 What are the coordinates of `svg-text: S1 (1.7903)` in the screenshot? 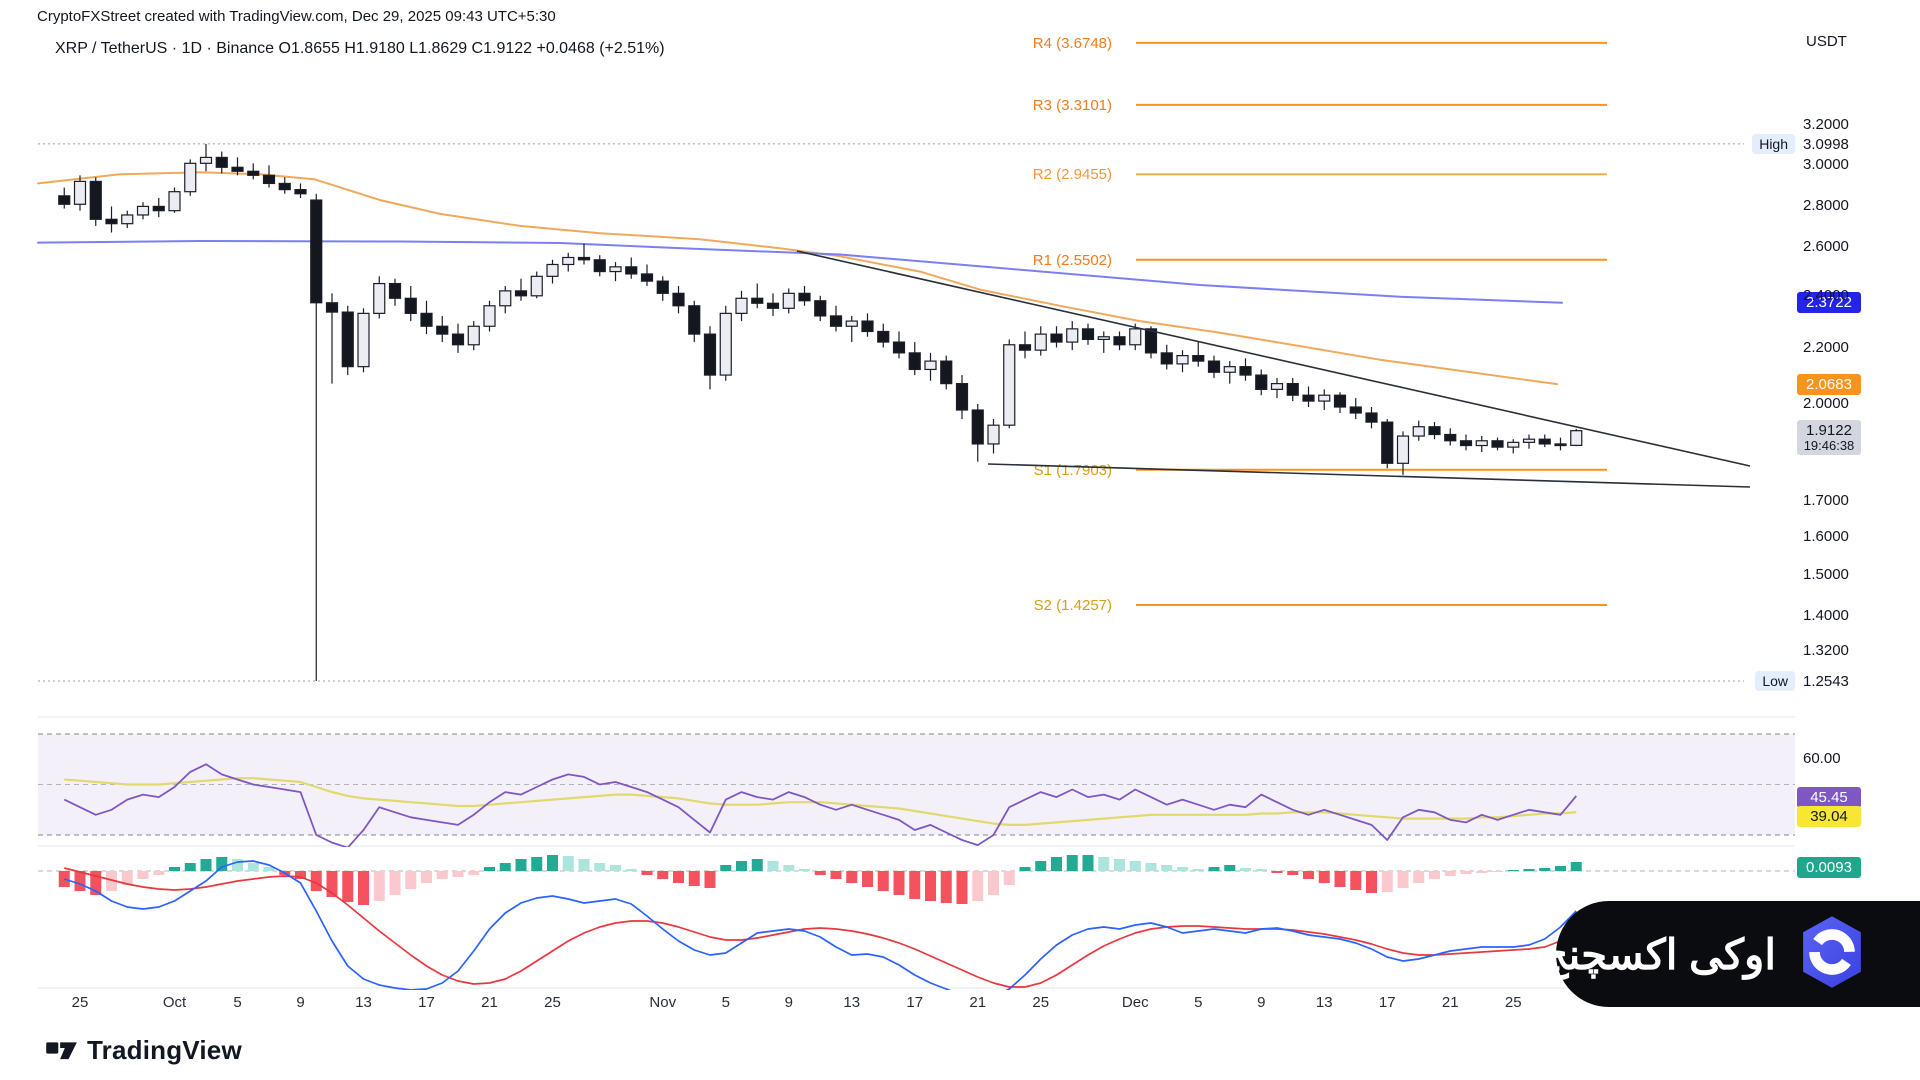 It's located at (1073, 470).